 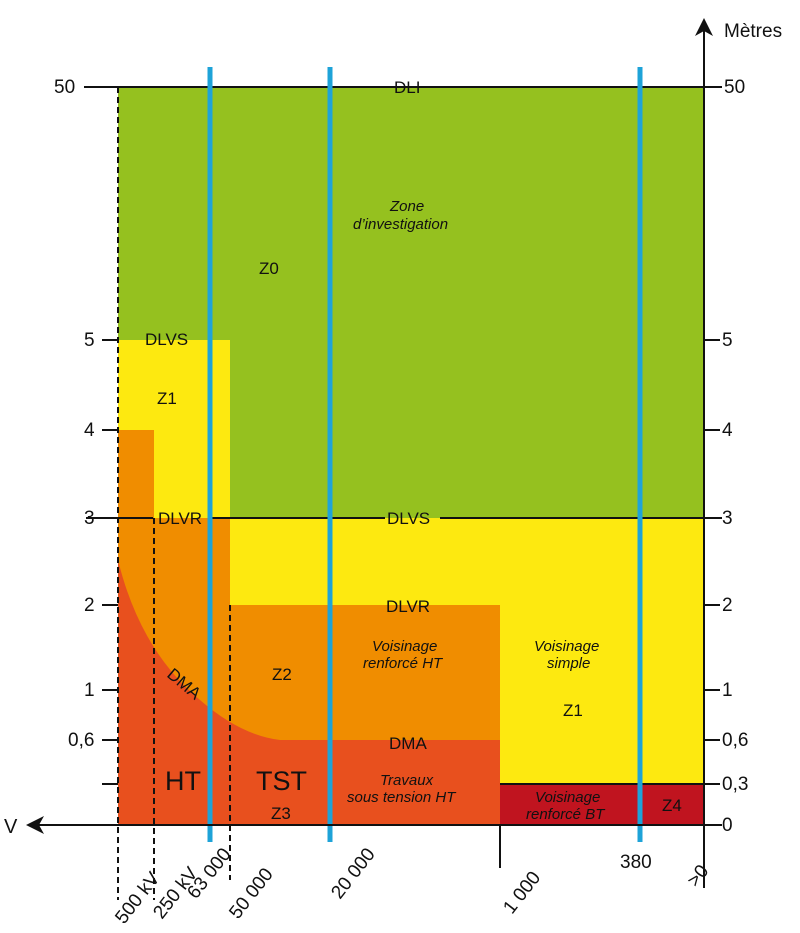 I want to click on x-tick-50000: 50 000, so click(x=251, y=893).